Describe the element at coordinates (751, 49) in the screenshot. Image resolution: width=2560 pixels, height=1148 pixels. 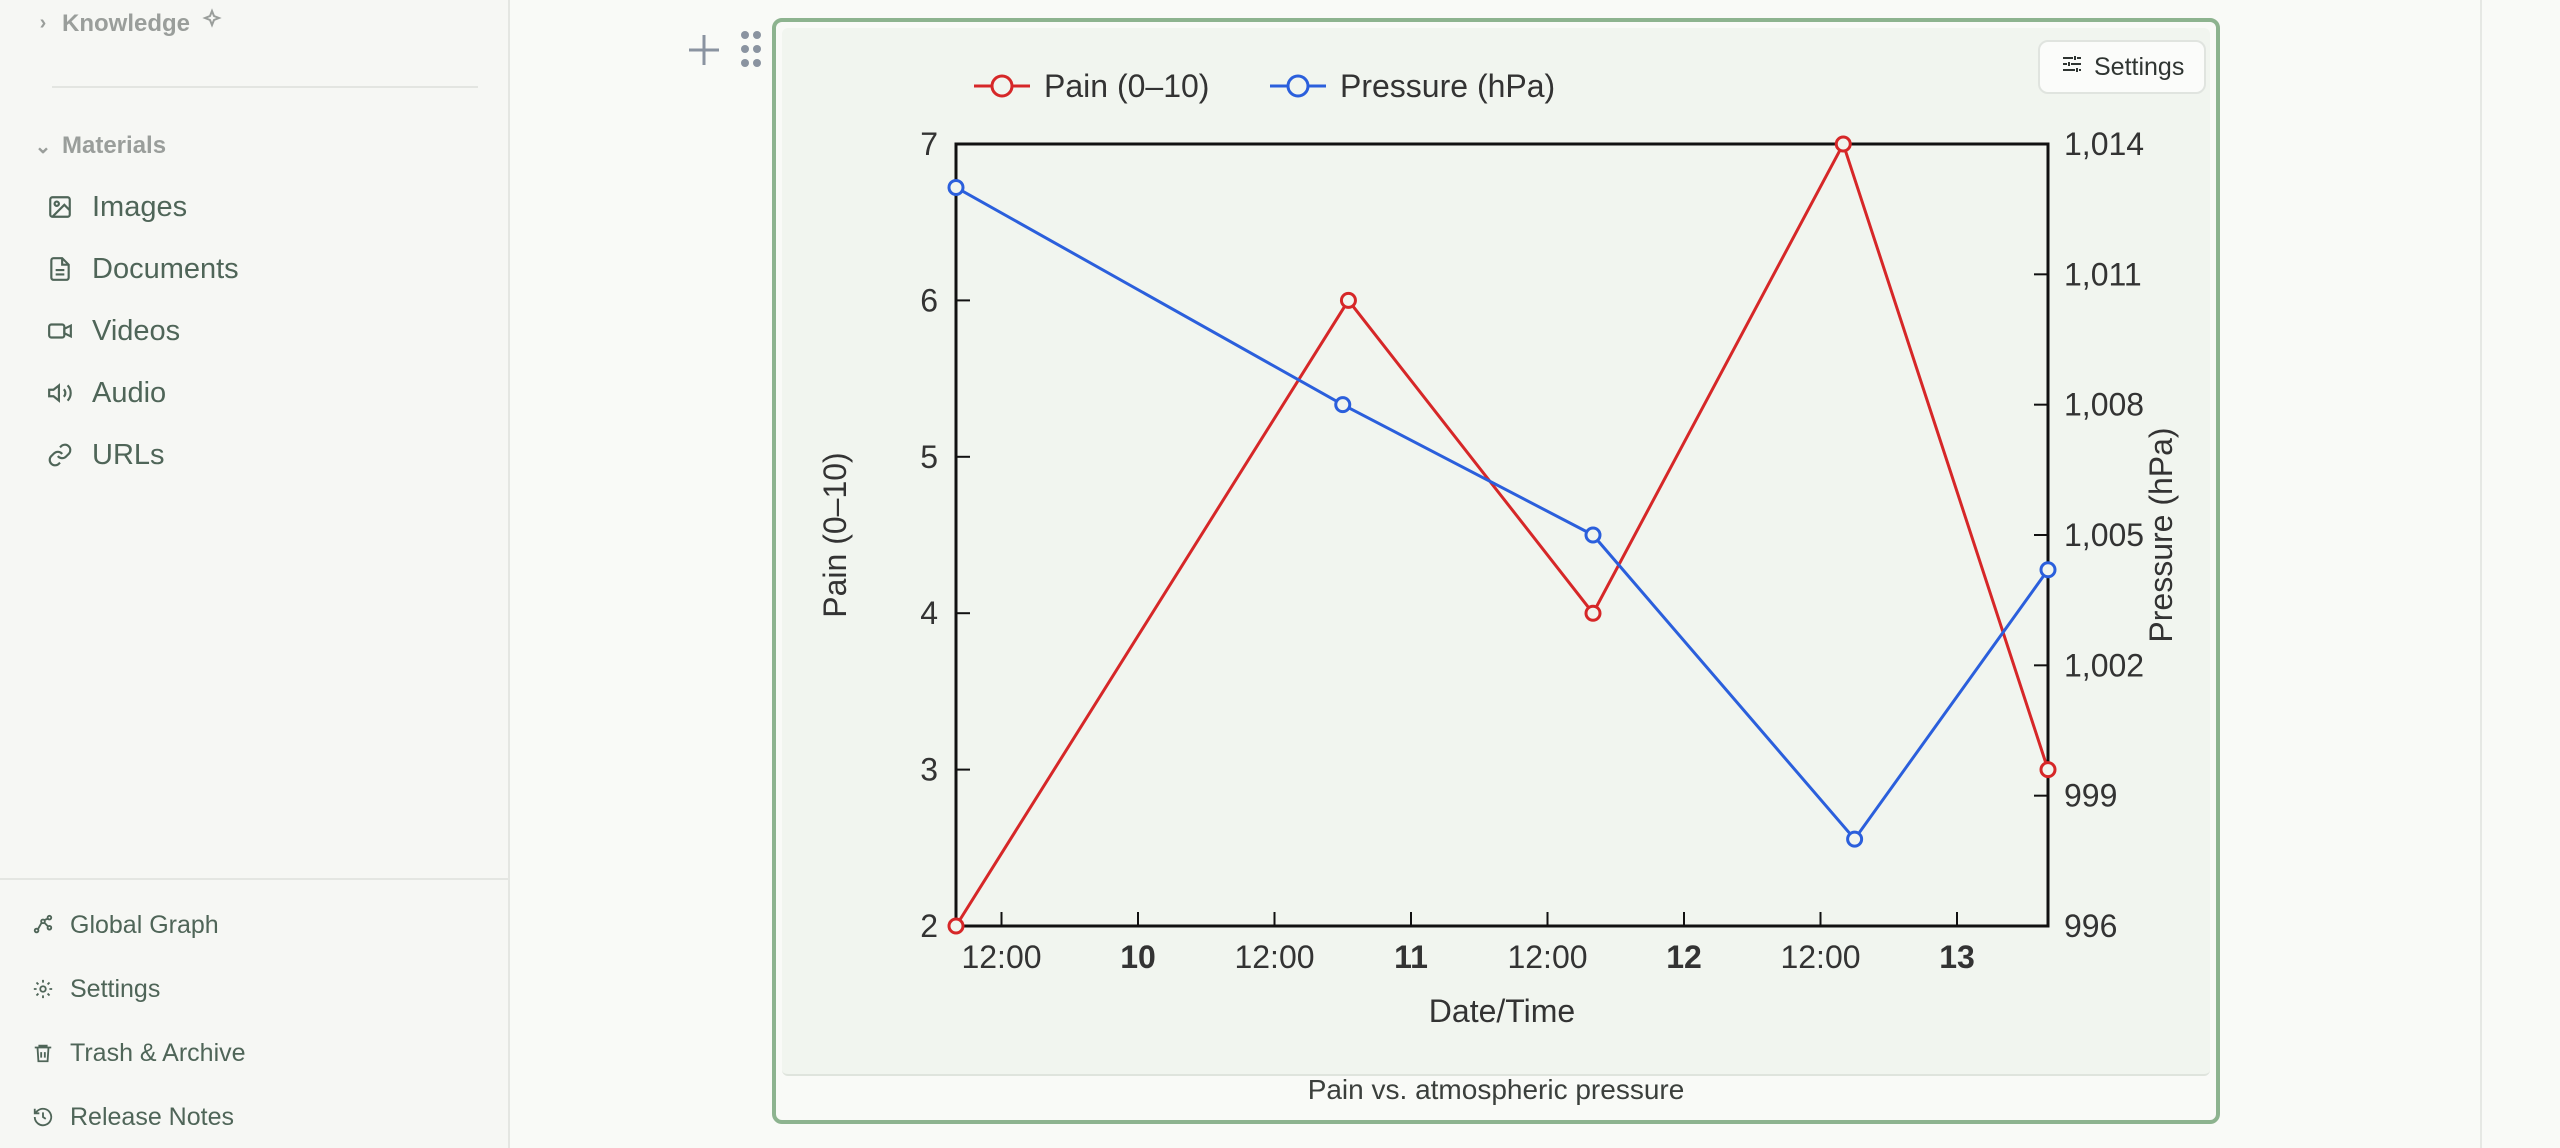
I see `drag-handle-icon` at that location.